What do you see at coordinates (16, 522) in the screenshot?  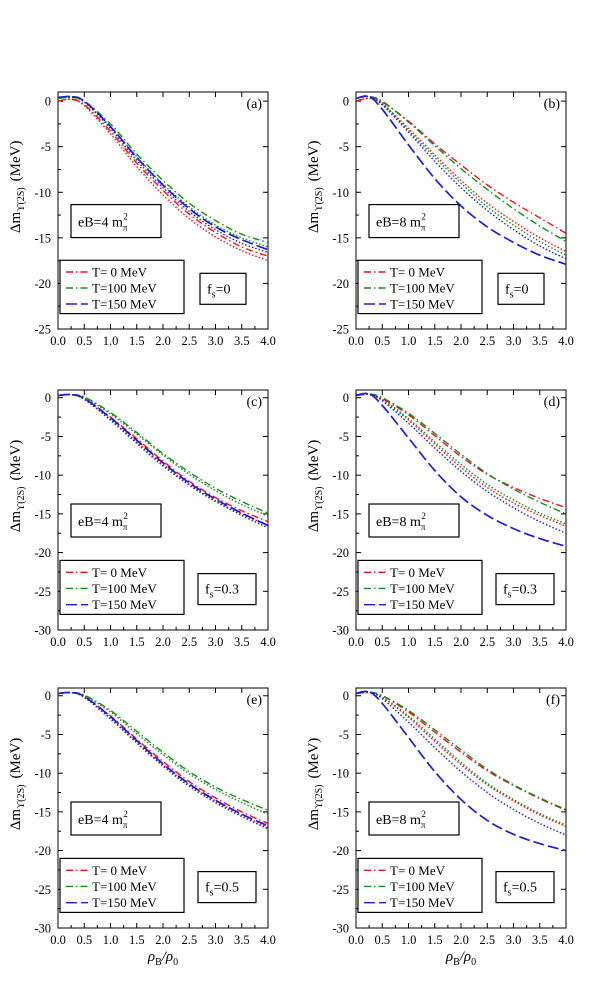 I see `y-label-main: Δm` at bounding box center [16, 522].